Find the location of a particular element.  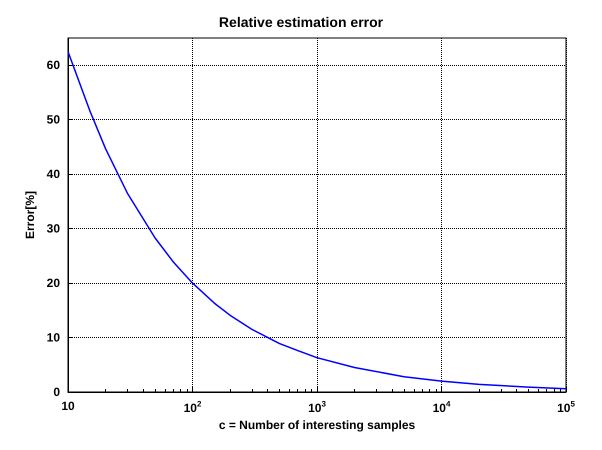

x-axis-title: c = Number of interesting samples is located at coordinates (317, 425).